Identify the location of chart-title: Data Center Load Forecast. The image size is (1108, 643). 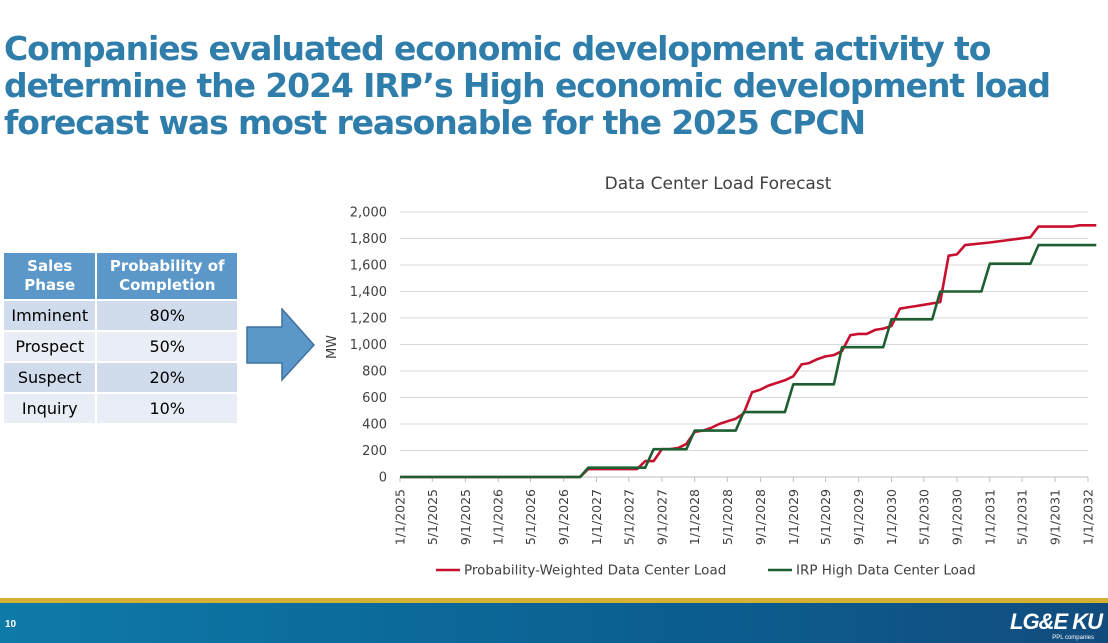
(718, 184).